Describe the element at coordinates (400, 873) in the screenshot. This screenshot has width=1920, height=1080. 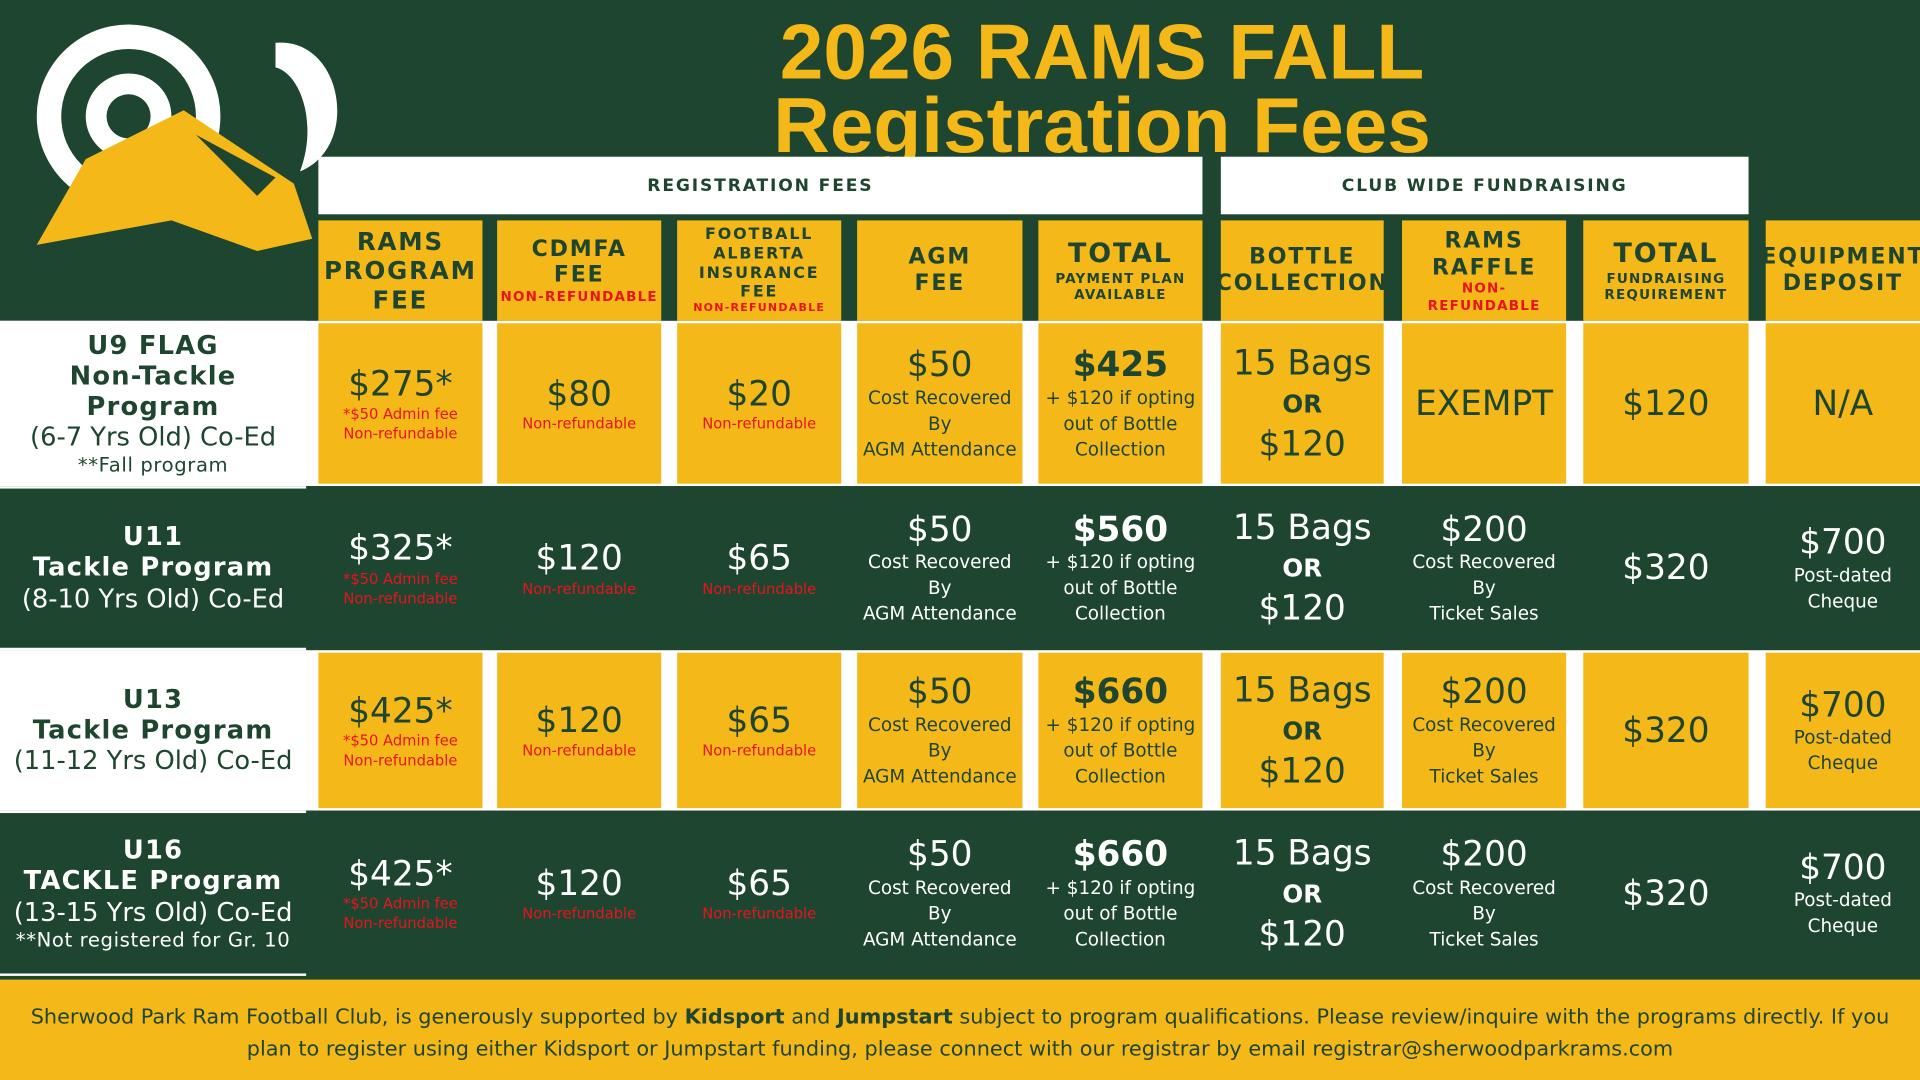
I see `fee-amount: $425*` at that location.